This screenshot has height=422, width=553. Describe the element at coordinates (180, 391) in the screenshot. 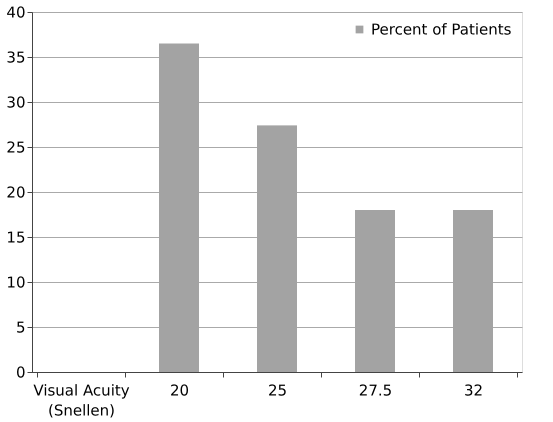

I see `x-tick-label: 20` at that location.